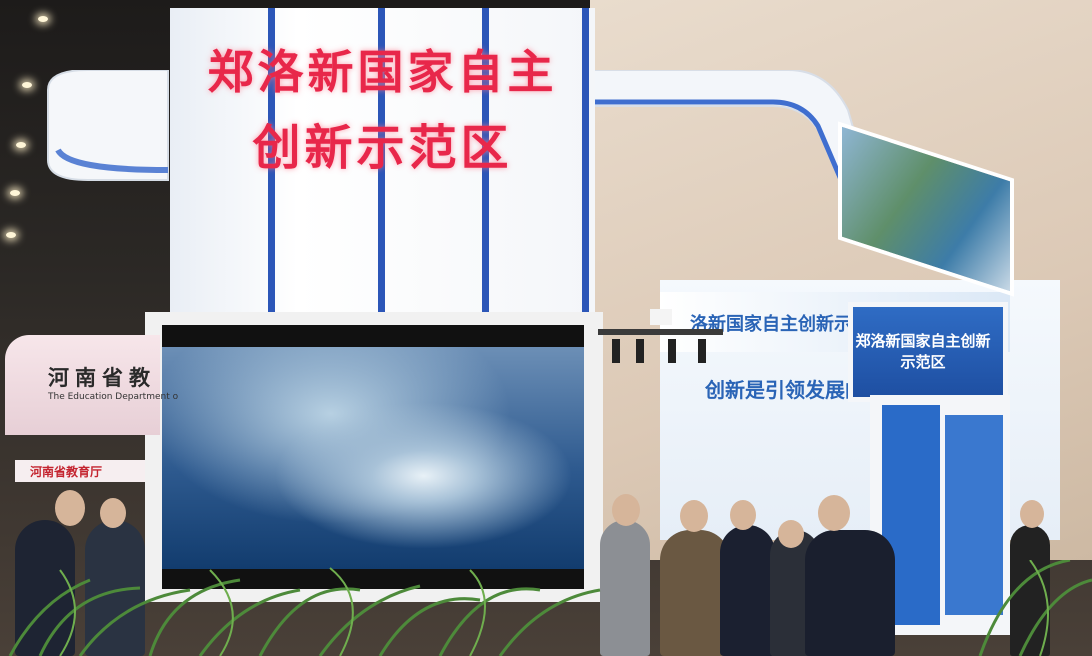 This screenshot has width=1092, height=656. What do you see at coordinates (780, 324) in the screenshot?
I see `banner-text: 洛新国家自主创新示范` at bounding box center [780, 324].